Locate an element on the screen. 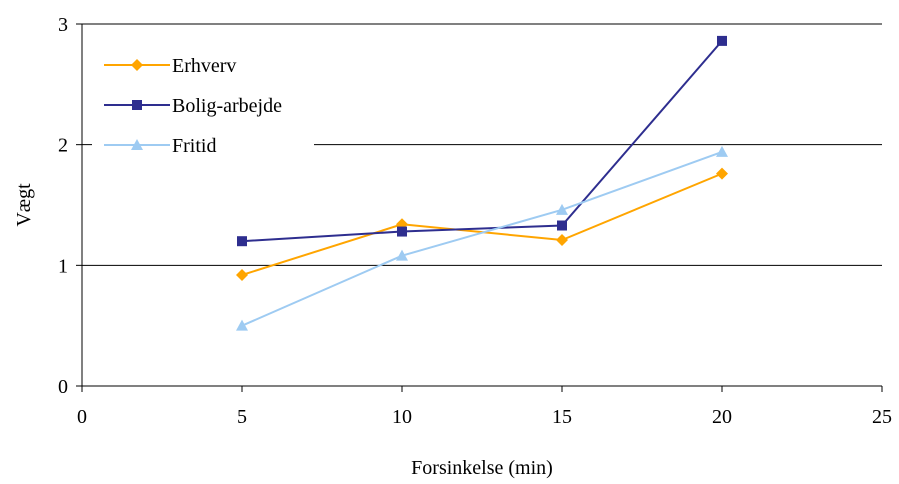 This screenshot has width=899, height=484. series-erhverv is located at coordinates (482, 224).